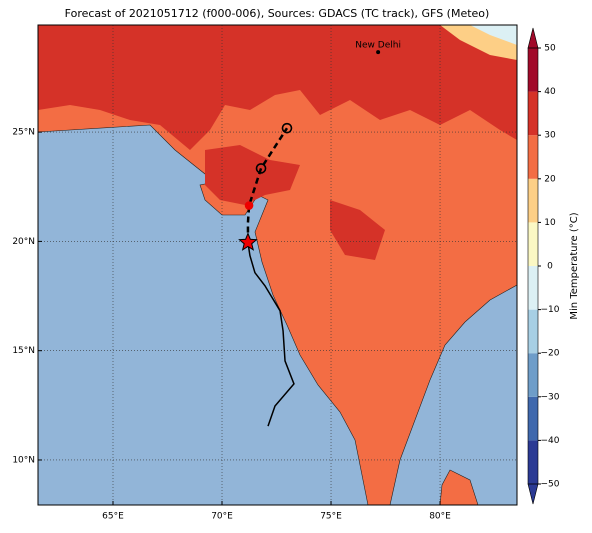 The width and height of the screenshot is (592, 533). I want to click on cold-region, so click(493, 35).